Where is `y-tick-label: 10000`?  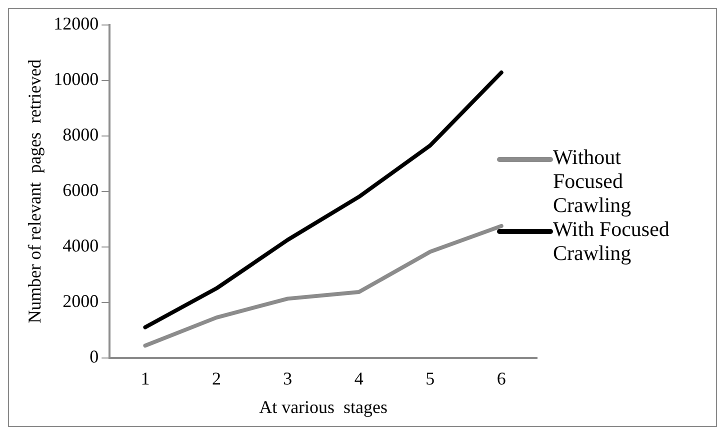 y-tick-label: 10000 is located at coordinates (76, 79).